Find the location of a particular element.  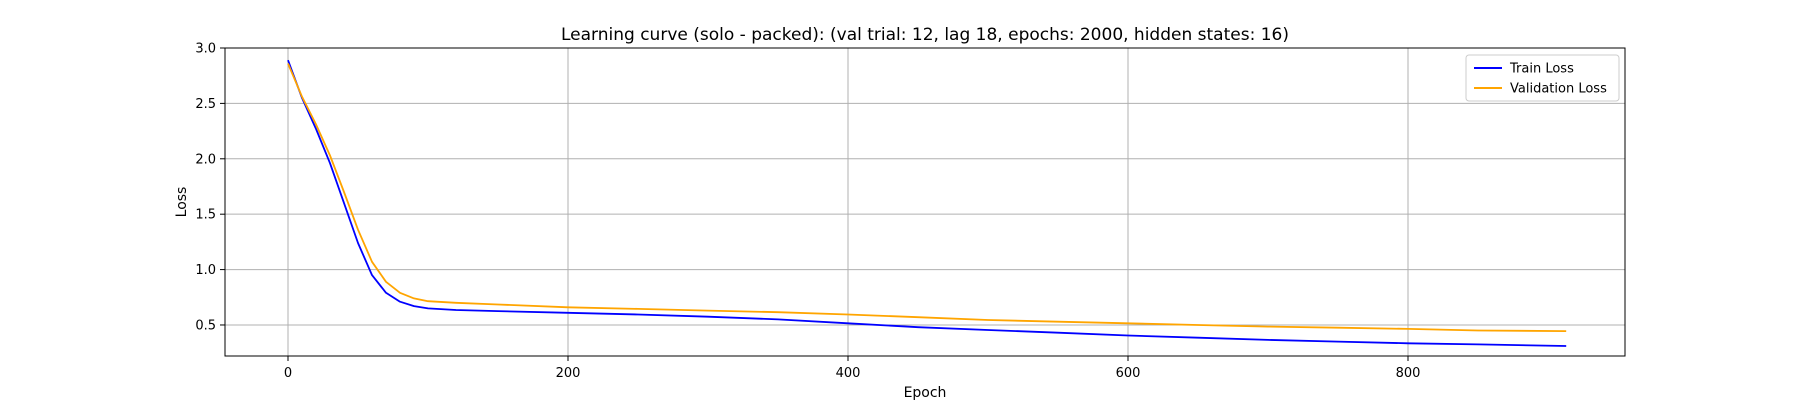

x-axis-label: Epoch is located at coordinates (925, 392).